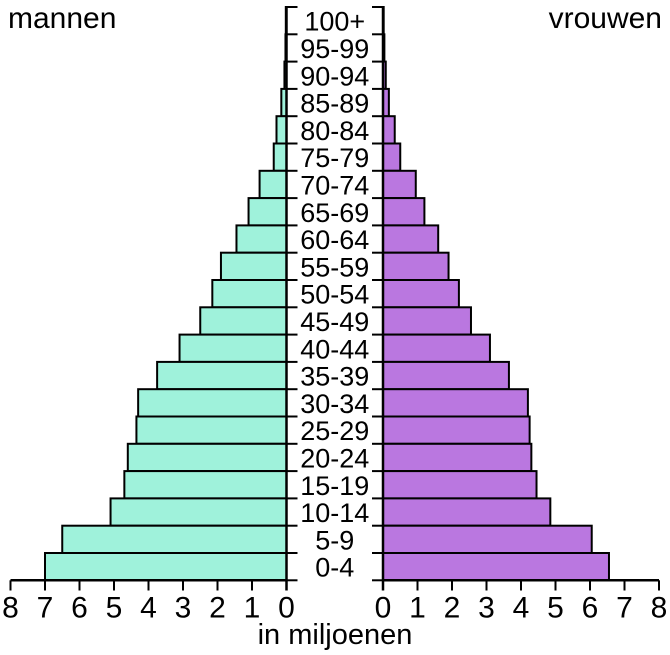 This screenshot has width=670, height=655. What do you see at coordinates (334, 295) in the screenshot?
I see `age-label-50-54: 50-54` at bounding box center [334, 295].